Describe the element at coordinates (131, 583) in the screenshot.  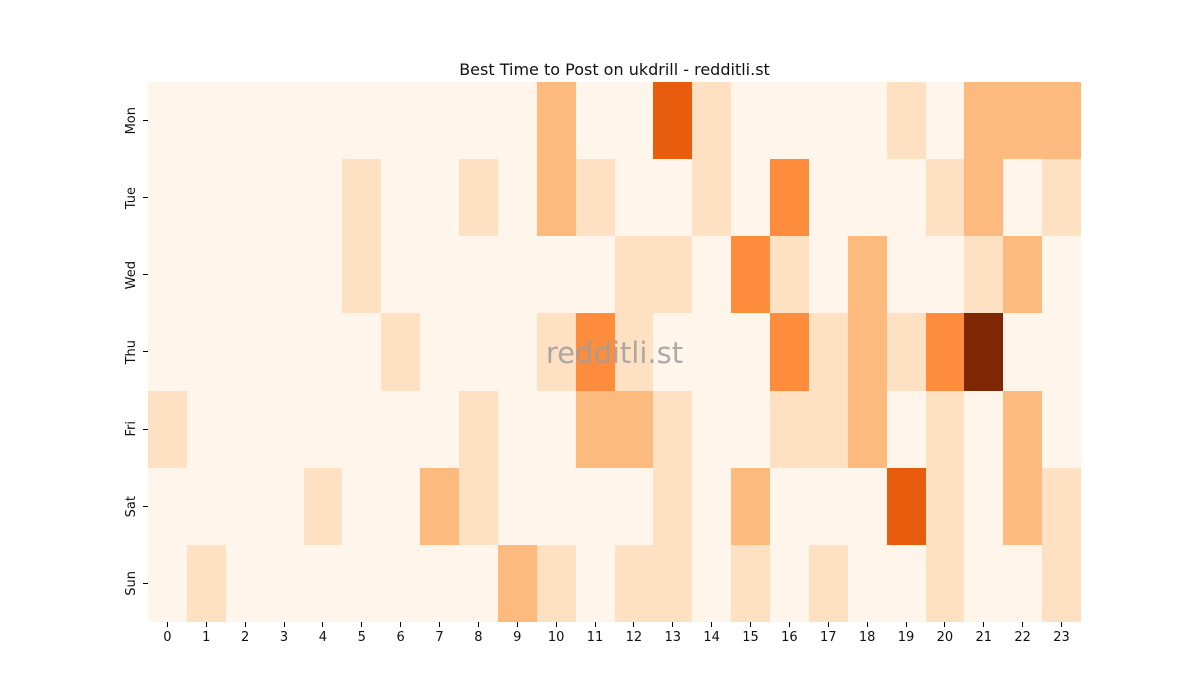
I see `y-tick-label: Sun` at that location.